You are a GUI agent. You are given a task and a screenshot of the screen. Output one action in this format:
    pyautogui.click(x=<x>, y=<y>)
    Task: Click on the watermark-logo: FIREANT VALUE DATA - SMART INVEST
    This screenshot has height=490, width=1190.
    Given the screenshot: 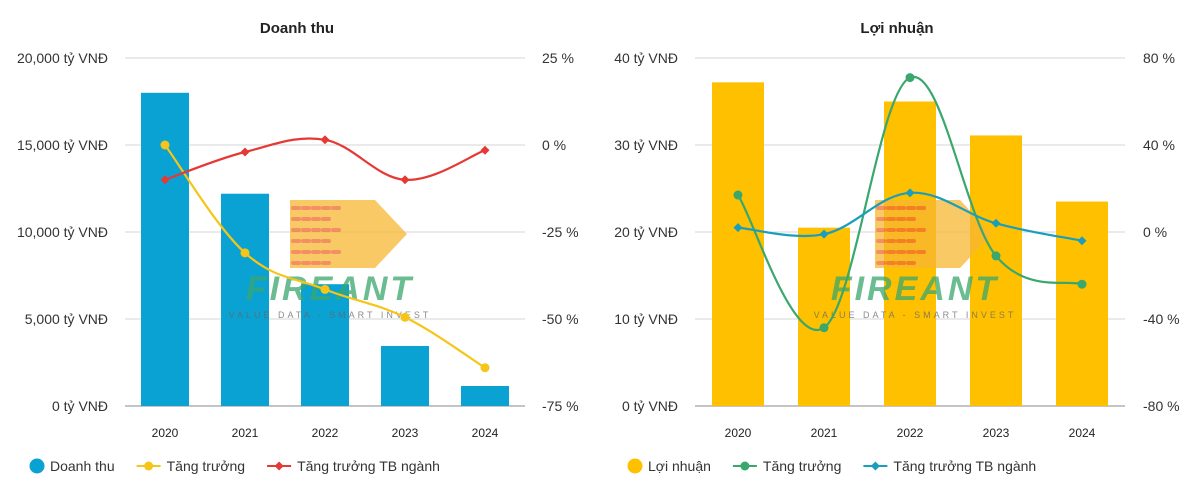 What is the action you would take?
    pyautogui.click(x=915, y=260)
    